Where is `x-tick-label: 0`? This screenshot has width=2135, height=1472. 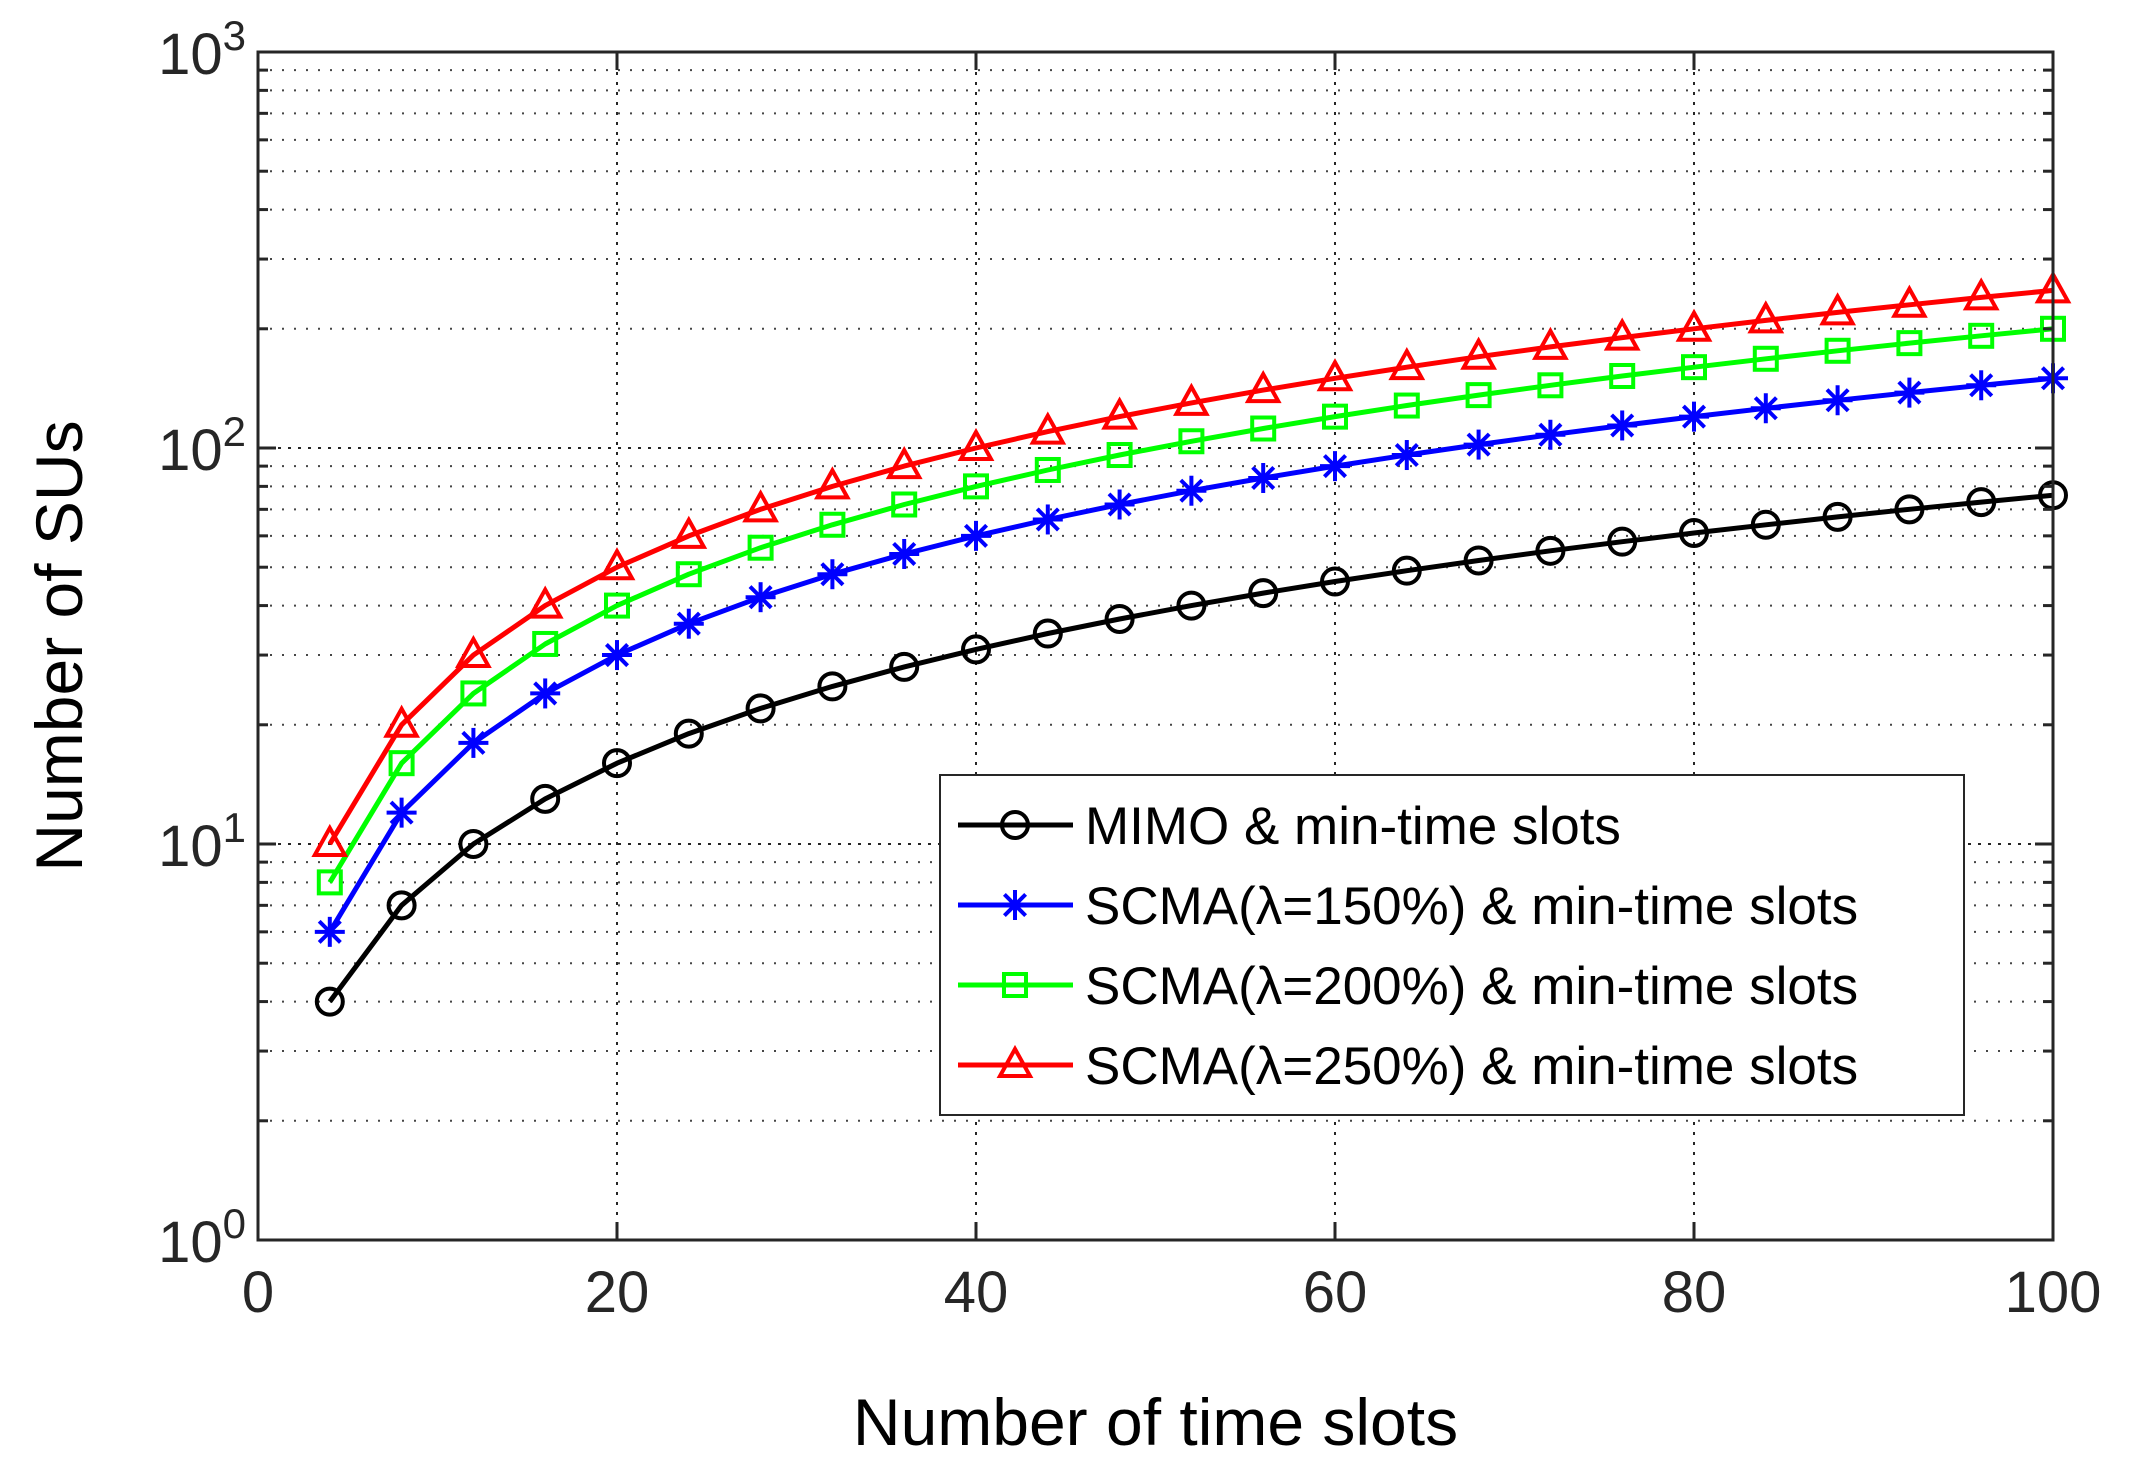 x-tick-label: 0 is located at coordinates (258, 1292).